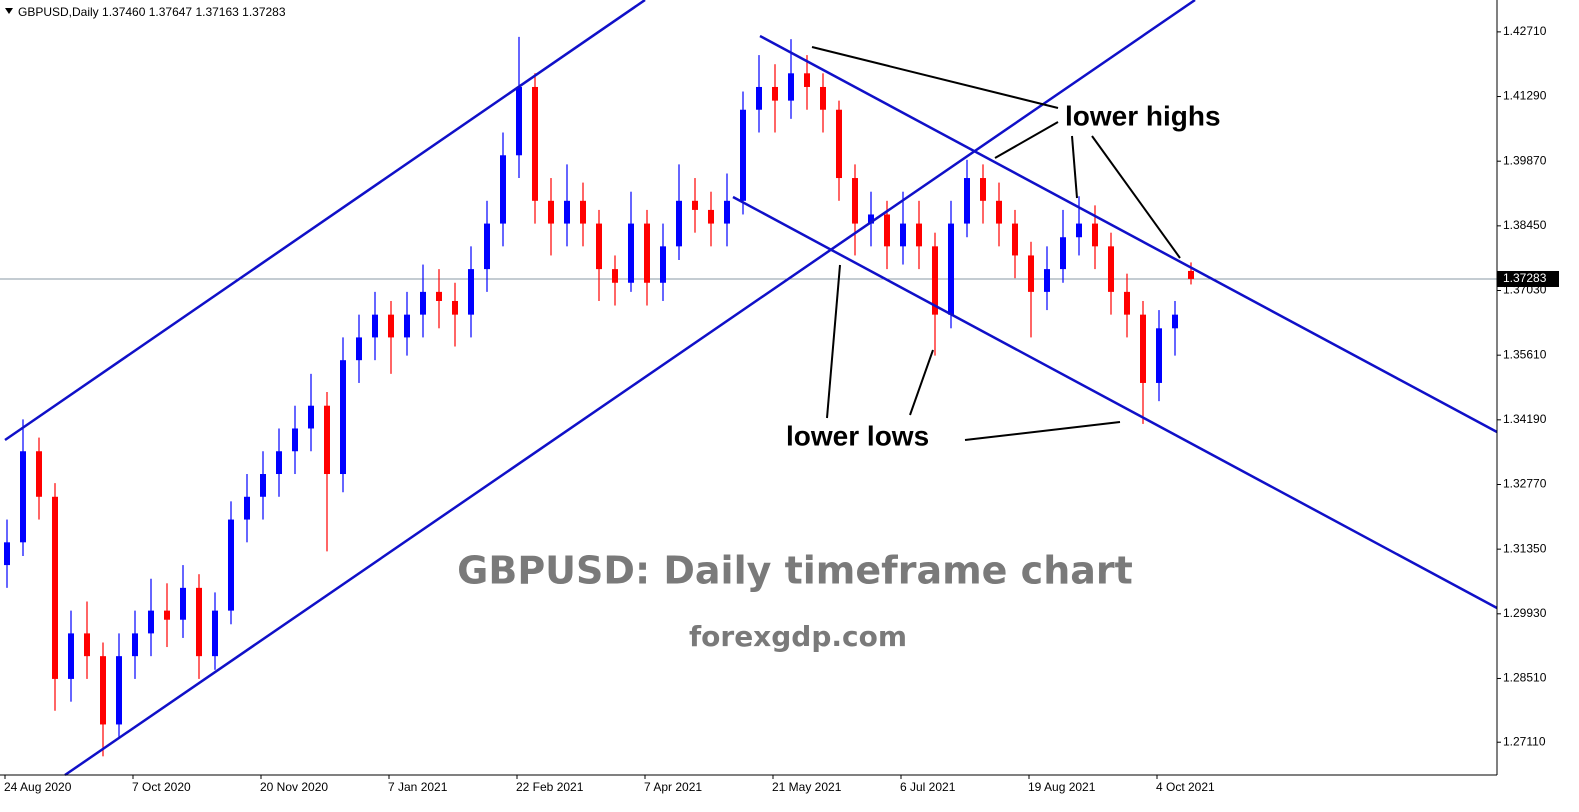 This screenshot has height=812, width=1579. What do you see at coordinates (161, 787) in the screenshot?
I see `x-tick-label: 7 Oct 2020` at bounding box center [161, 787].